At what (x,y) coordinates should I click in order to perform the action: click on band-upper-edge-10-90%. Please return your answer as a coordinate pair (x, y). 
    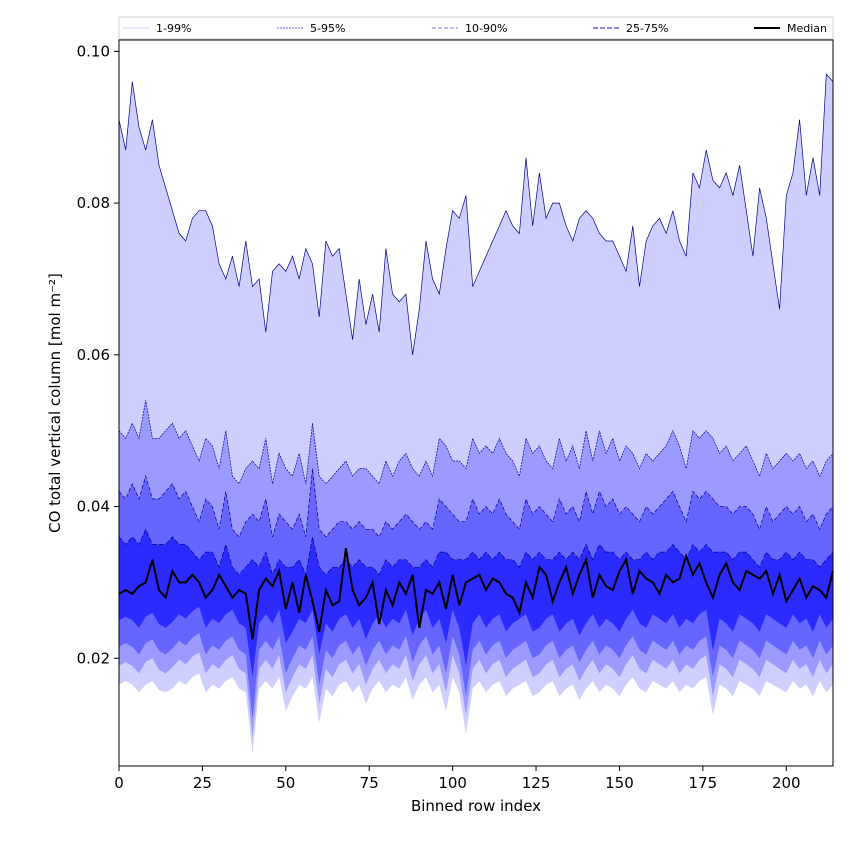
    Looking at the image, I should click on (476, 503).